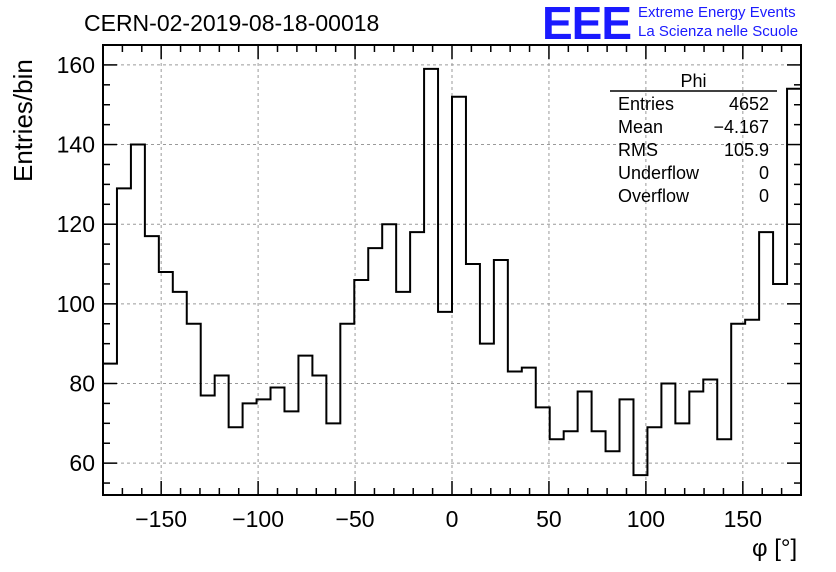 This screenshot has width=836, height=572. I want to click on logo-caption-line1: Extreme Energy Events, so click(717, 12).